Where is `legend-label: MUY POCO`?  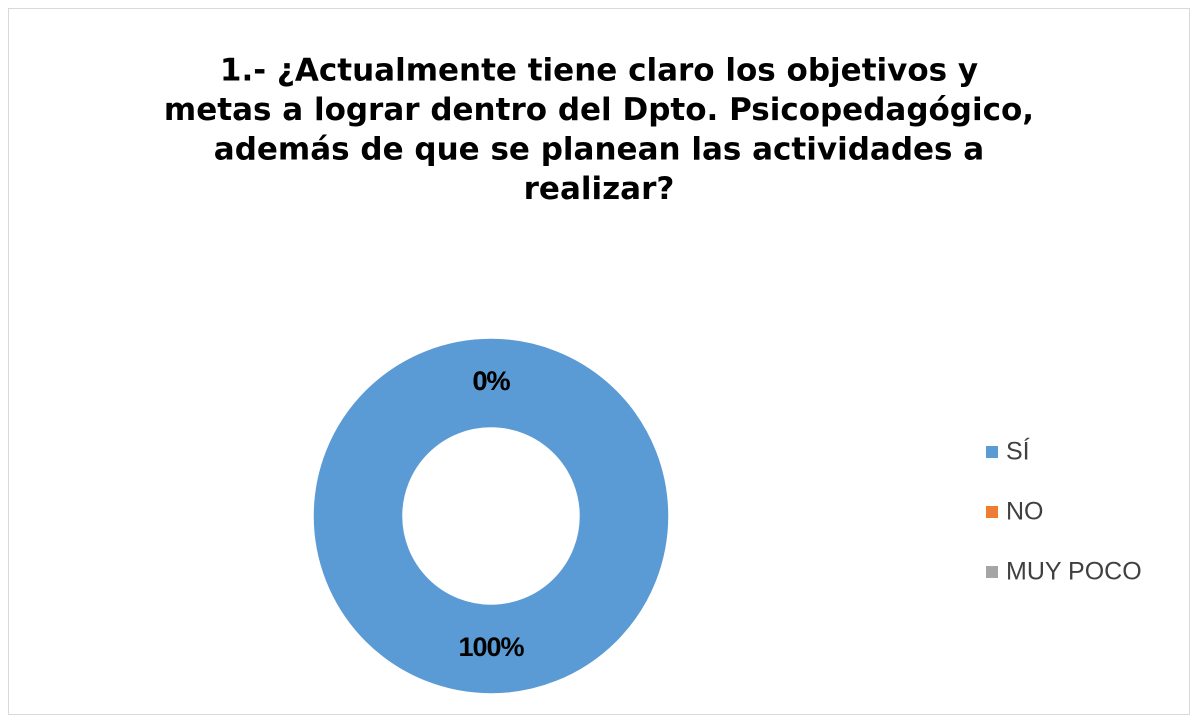
legend-label: MUY POCO is located at coordinates (1074, 572).